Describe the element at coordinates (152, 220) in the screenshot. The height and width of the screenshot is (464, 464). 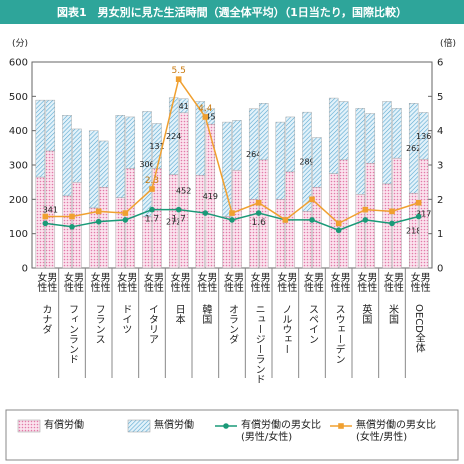
I see `data-label: 1.7` at that location.